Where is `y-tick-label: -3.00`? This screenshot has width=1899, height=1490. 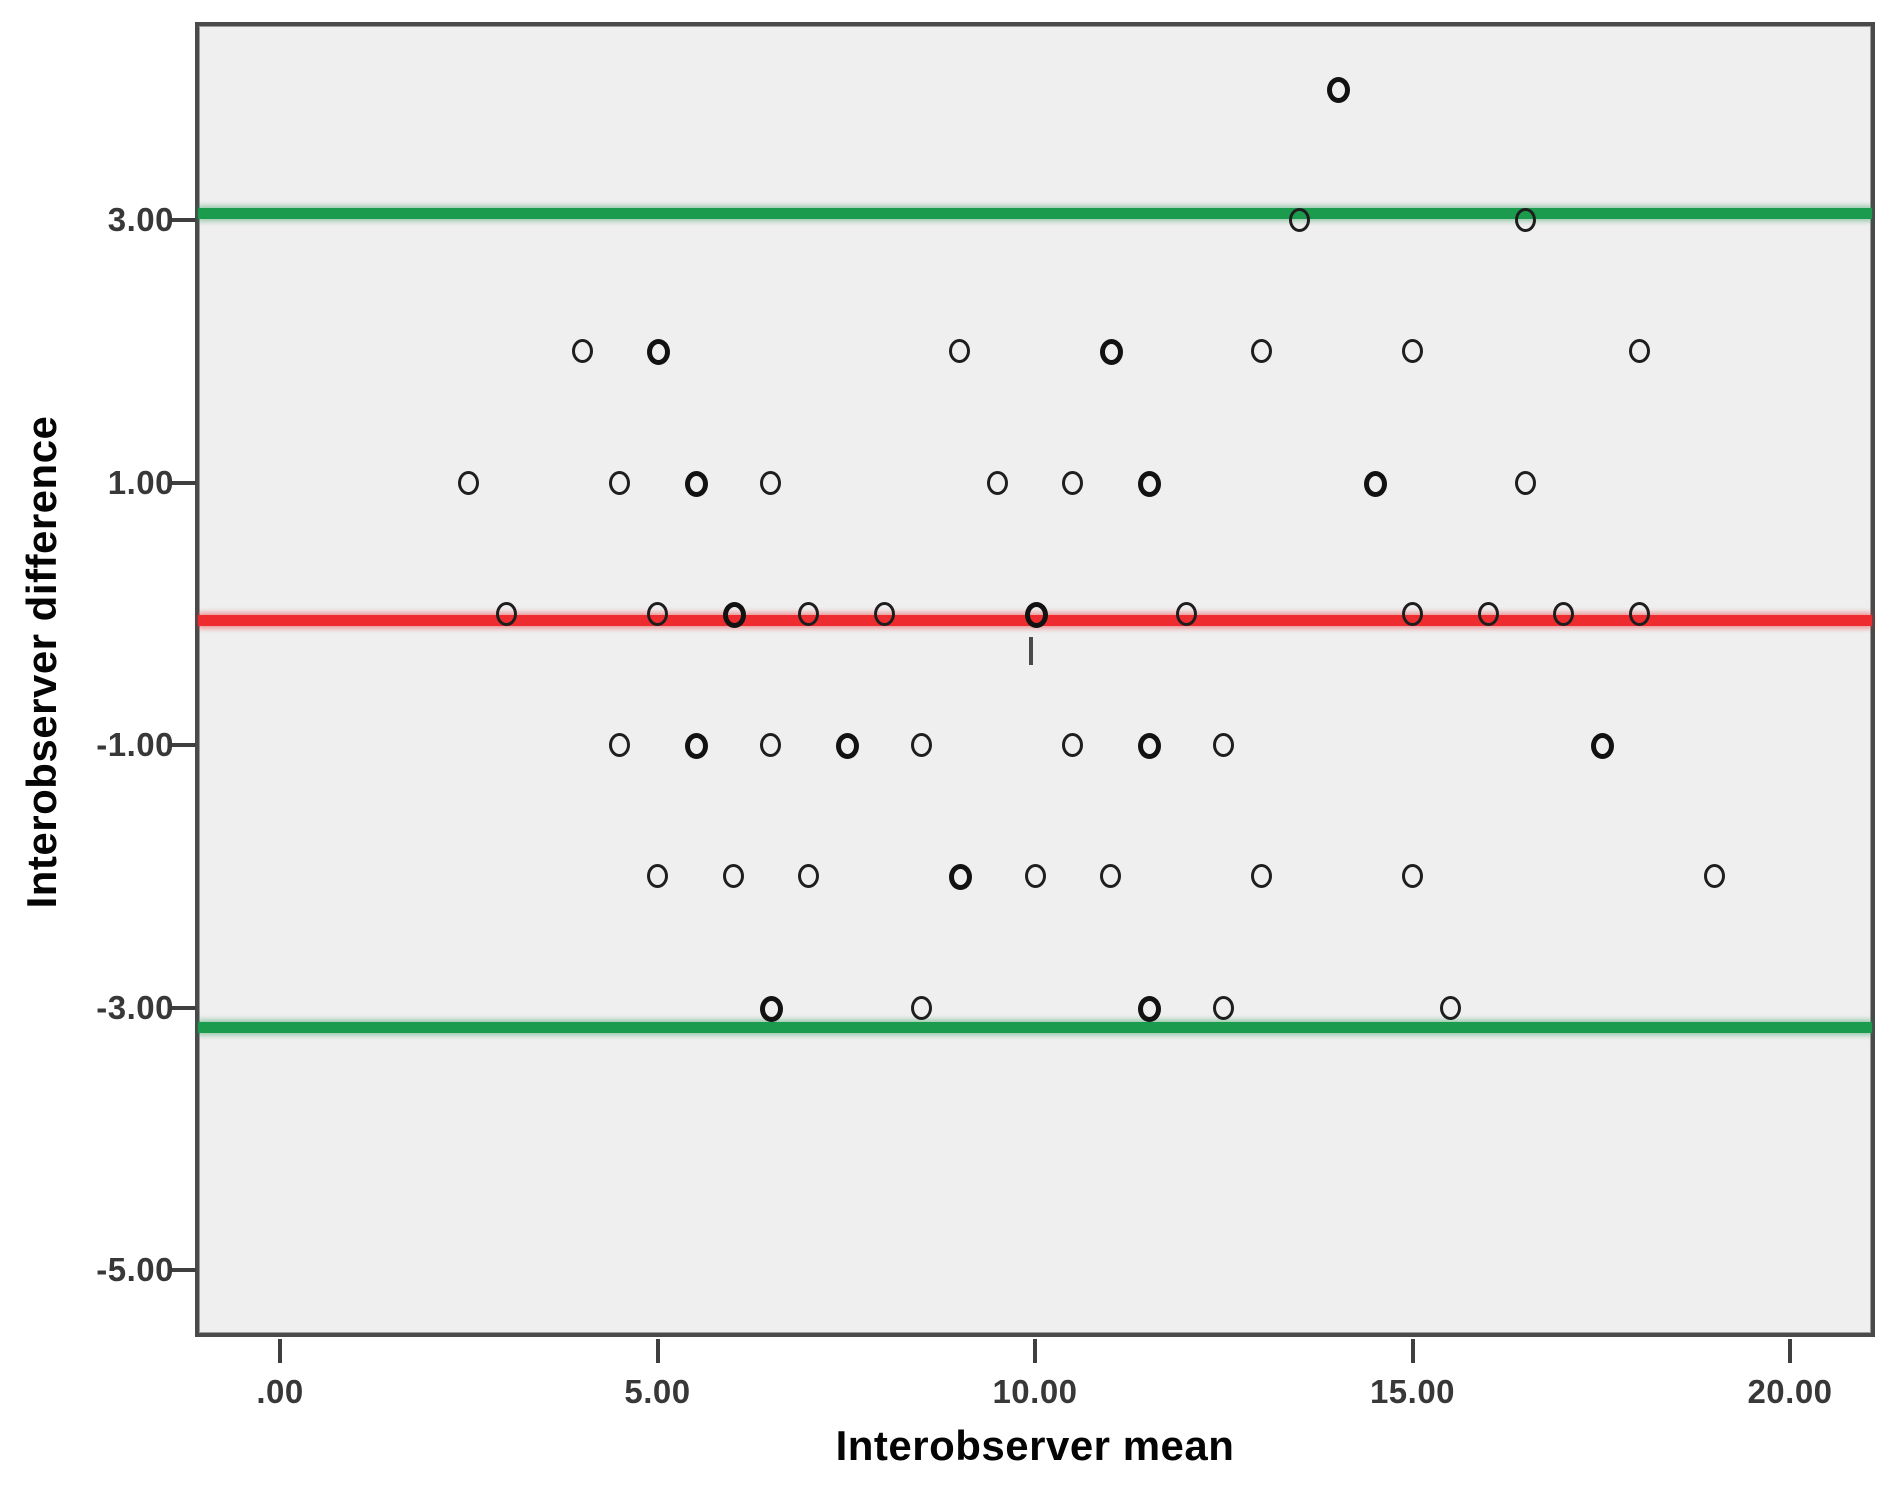 y-tick-label: -3.00 is located at coordinates (135, 1007).